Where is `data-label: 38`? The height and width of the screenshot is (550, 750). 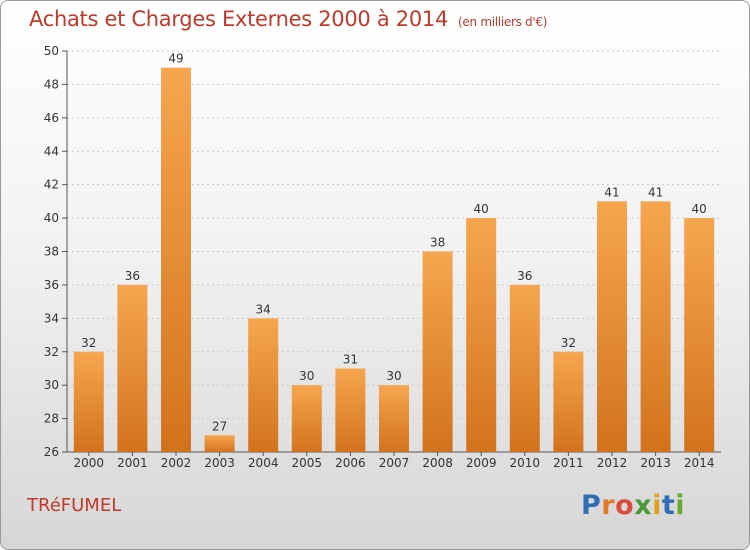
data-label: 38 is located at coordinates (437, 243).